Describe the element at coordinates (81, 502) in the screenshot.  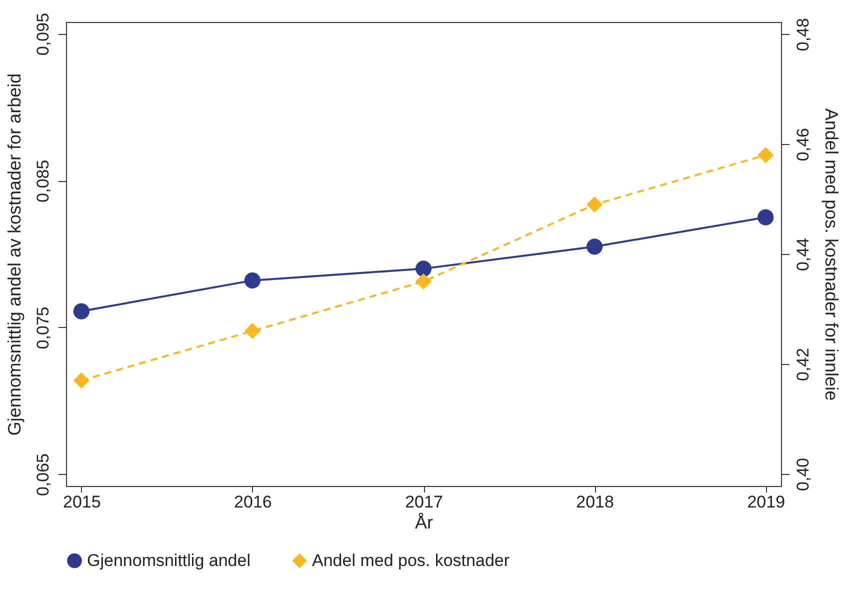
I see `x-tick-label: 2015` at that location.